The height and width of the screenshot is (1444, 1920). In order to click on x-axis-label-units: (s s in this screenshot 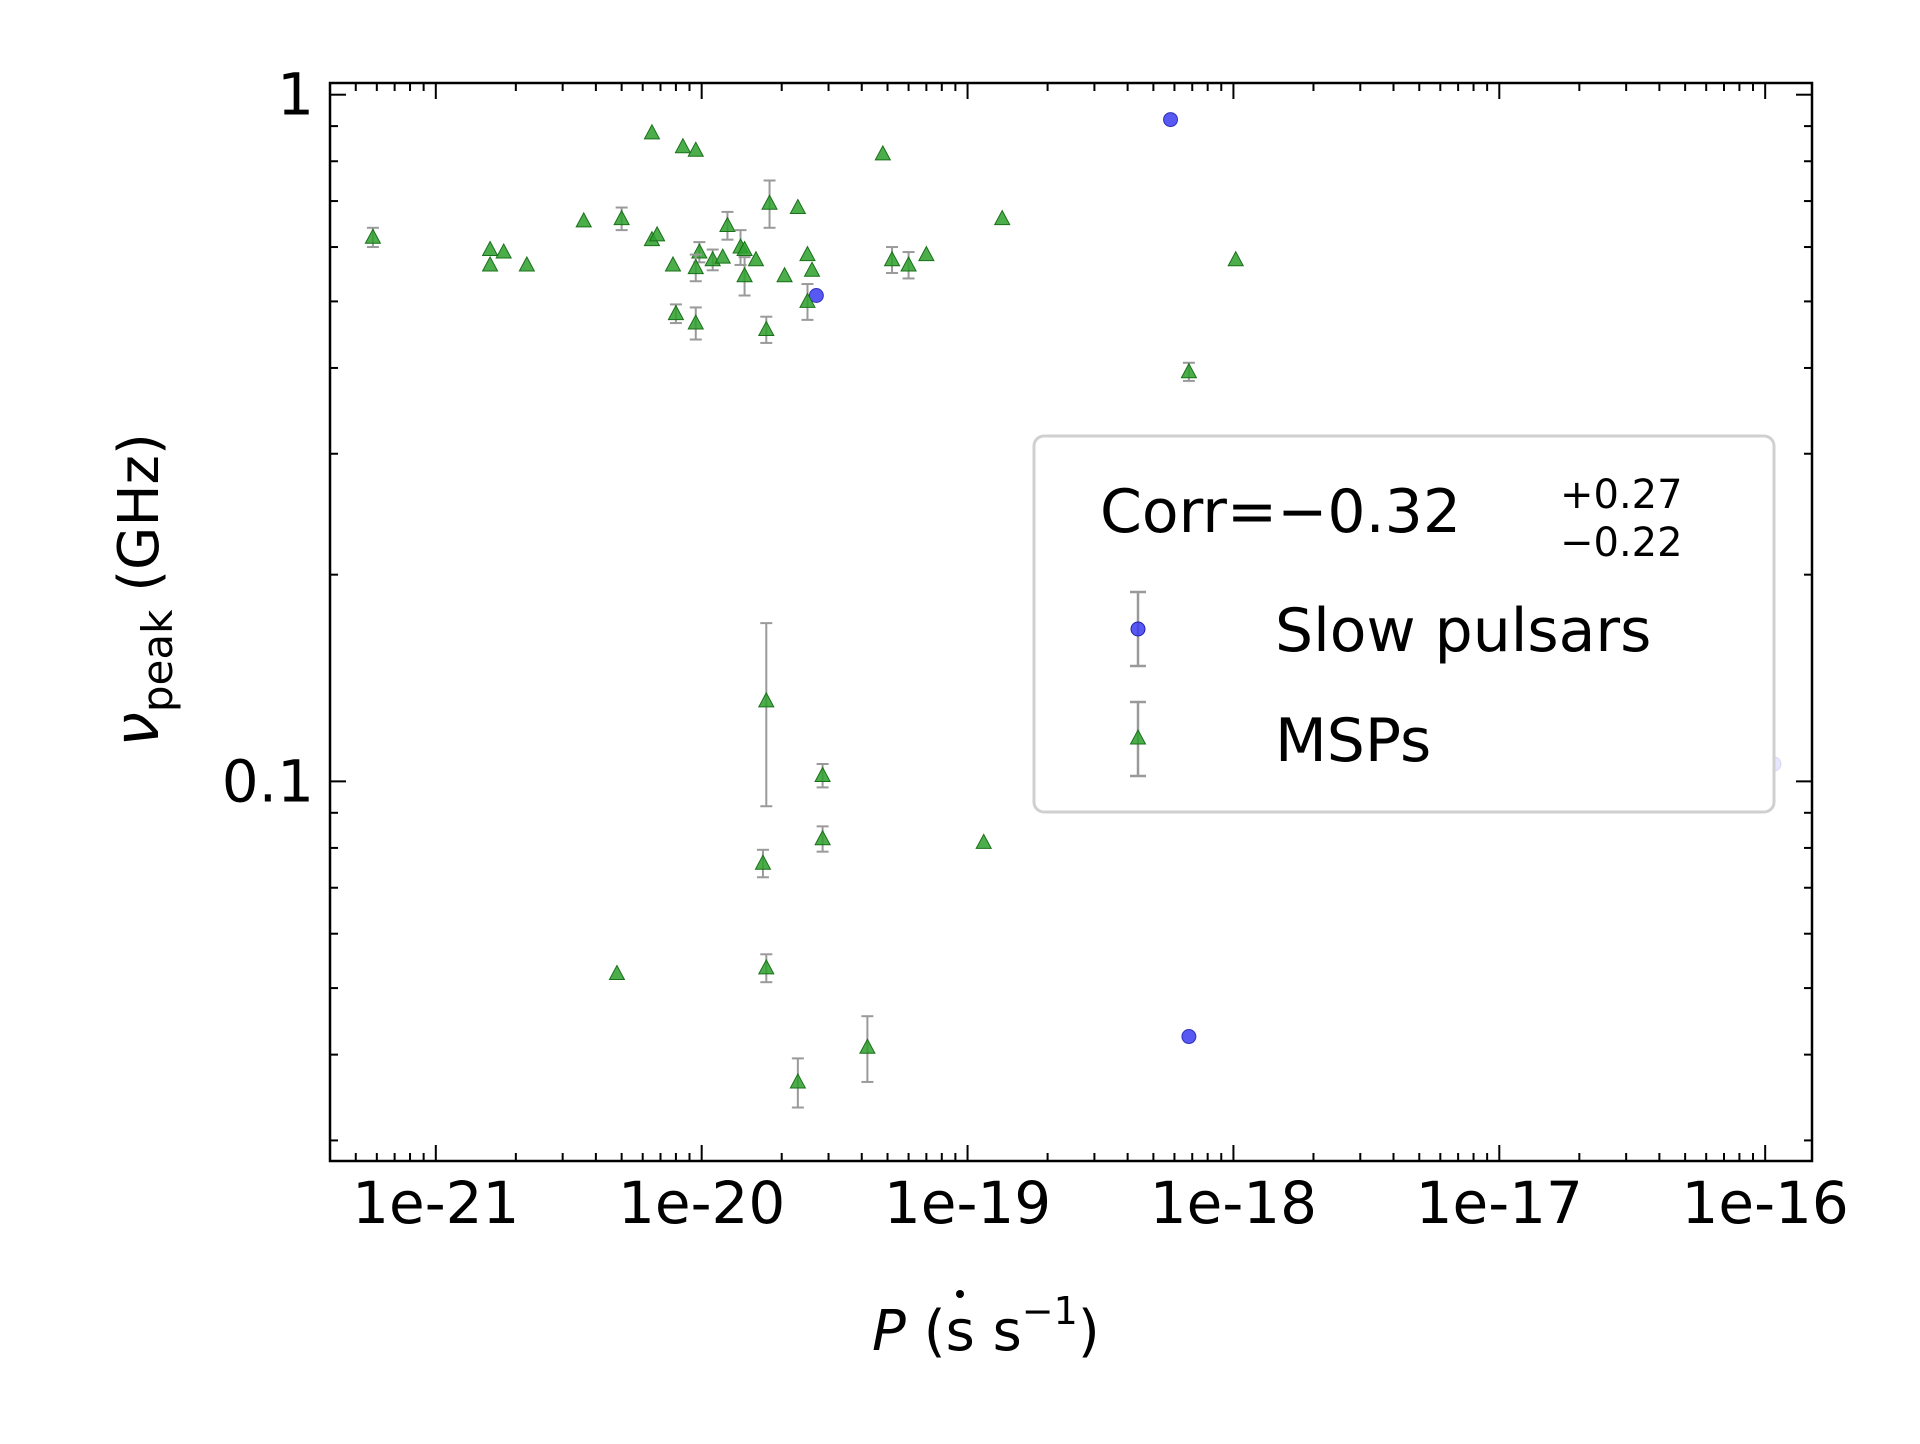, I will do `click(973, 1331)`.